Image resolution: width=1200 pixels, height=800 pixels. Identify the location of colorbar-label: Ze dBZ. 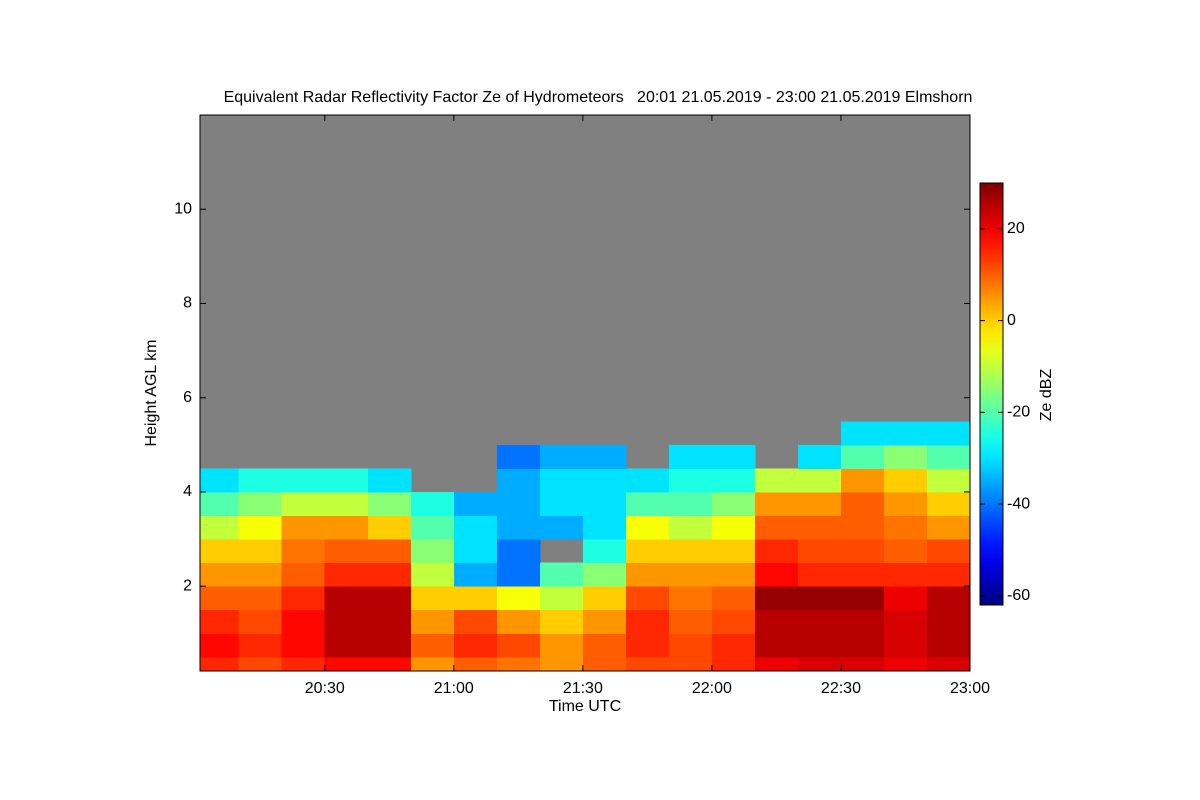
(1046, 395).